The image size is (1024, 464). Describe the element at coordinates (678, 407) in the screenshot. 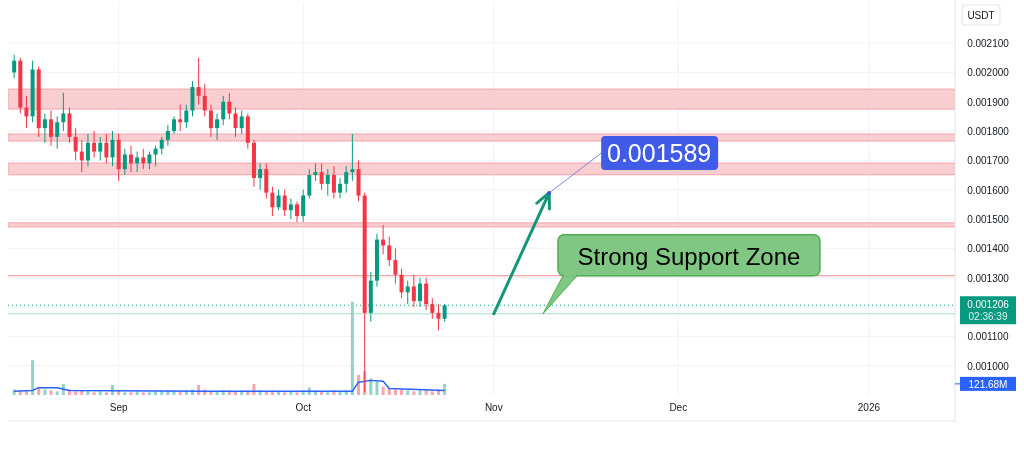

I see `x-tick-label: Dec` at that location.